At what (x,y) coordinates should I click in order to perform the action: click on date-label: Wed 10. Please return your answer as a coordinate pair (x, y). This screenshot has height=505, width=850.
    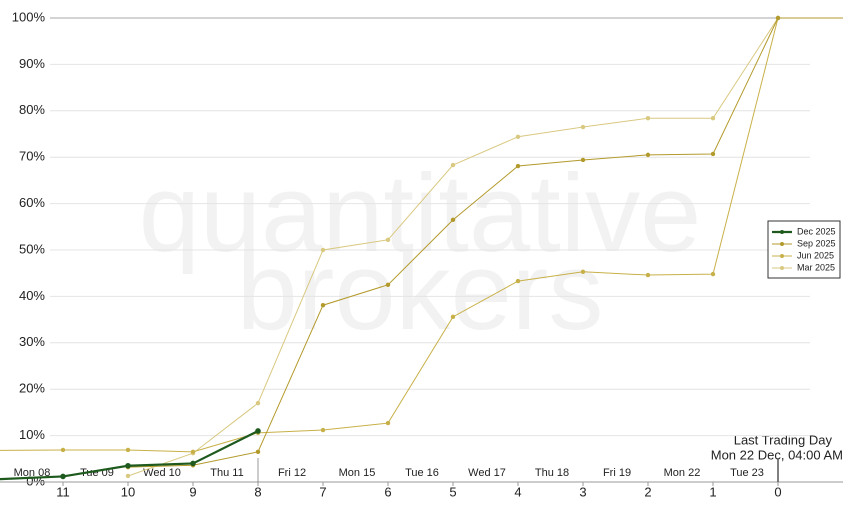
    Looking at the image, I should click on (162, 473).